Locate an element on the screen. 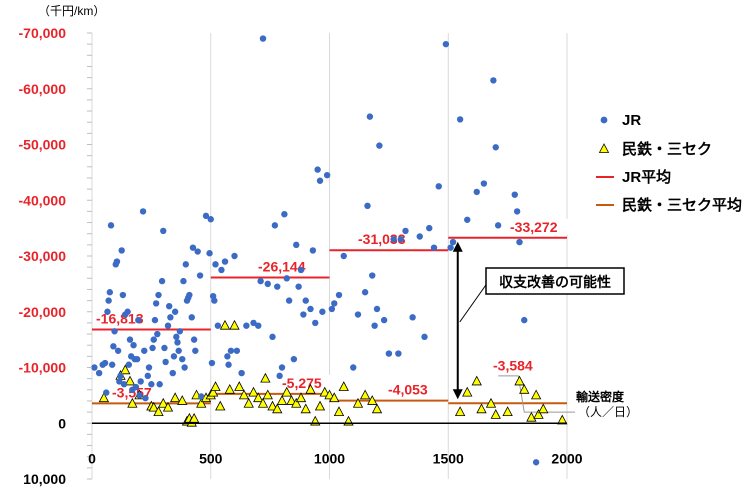  x-tick-label: 0 is located at coordinates (92, 458).